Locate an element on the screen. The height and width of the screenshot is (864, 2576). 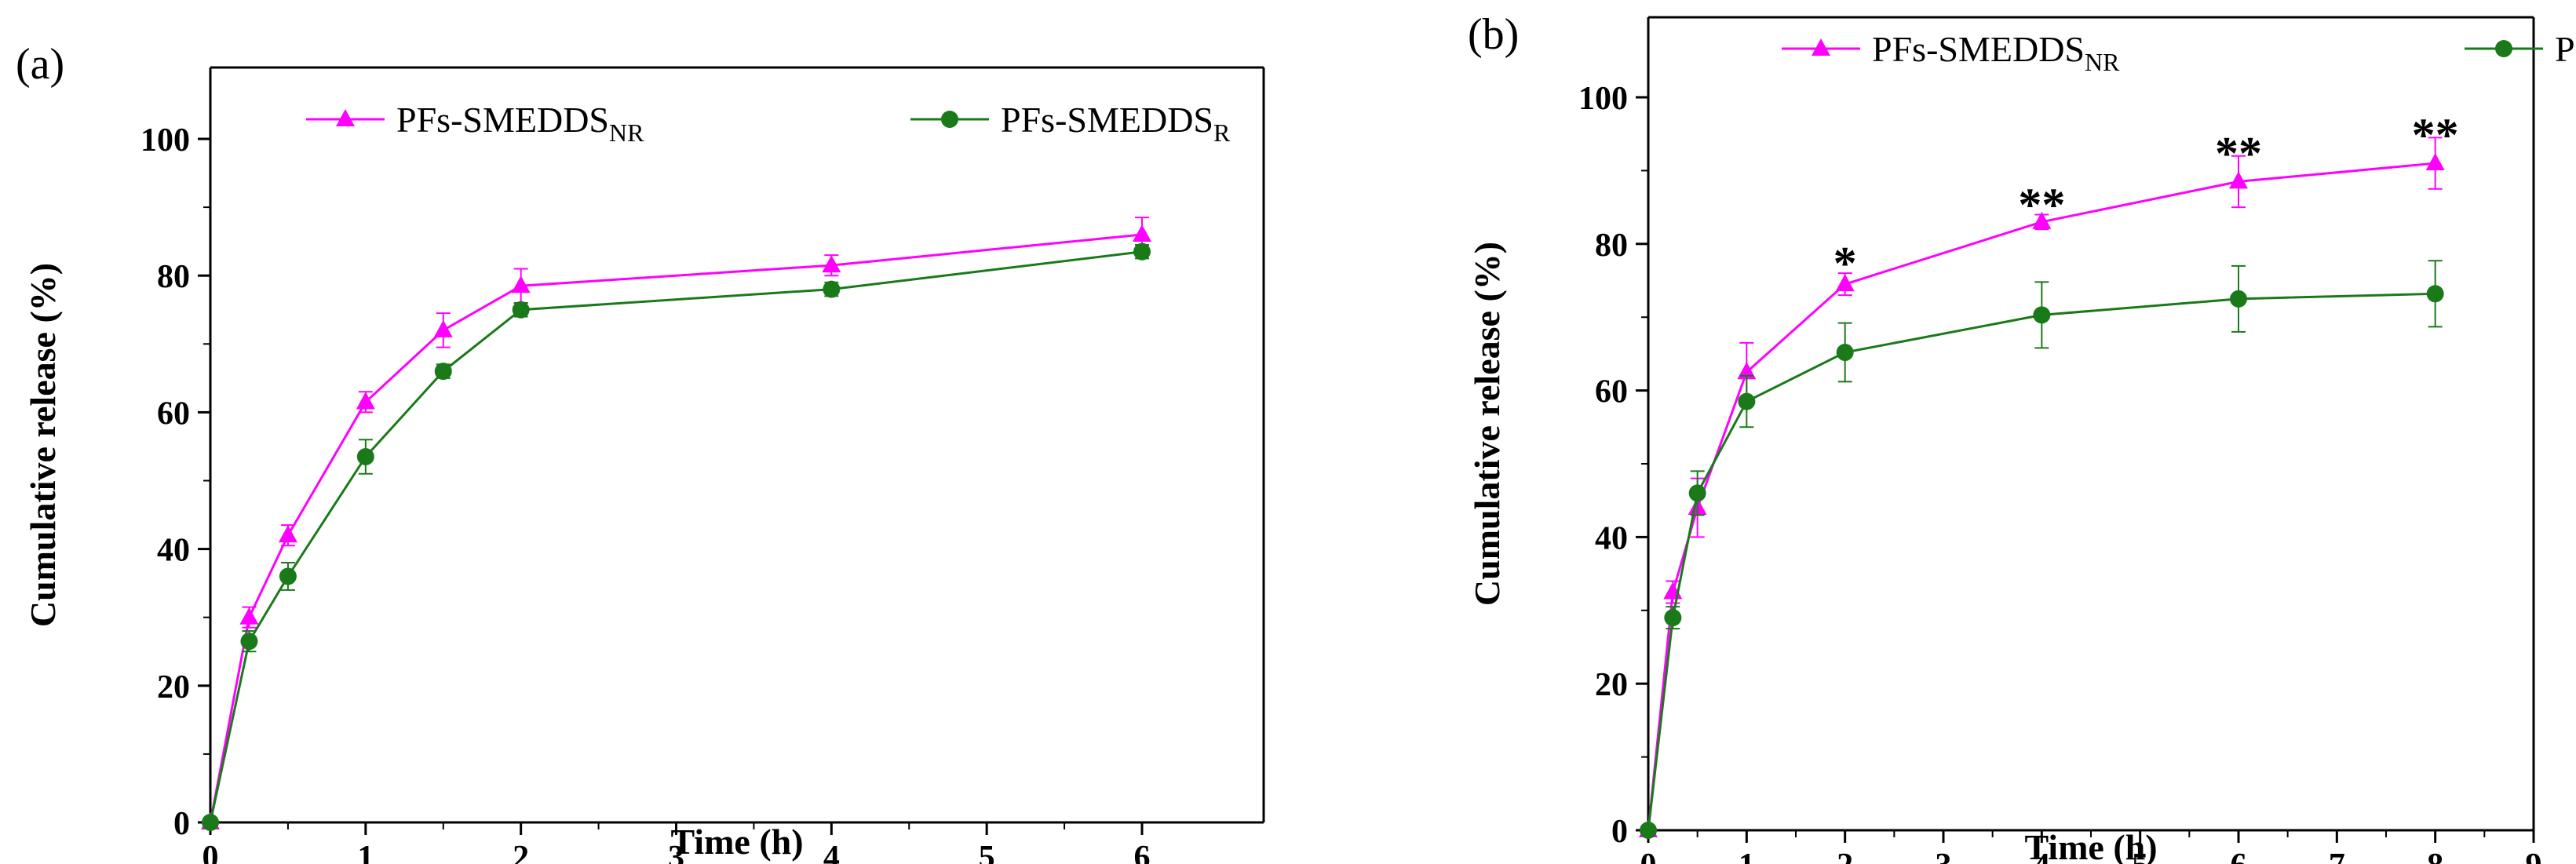
panel-label: (b) is located at coordinates (1493, 34).